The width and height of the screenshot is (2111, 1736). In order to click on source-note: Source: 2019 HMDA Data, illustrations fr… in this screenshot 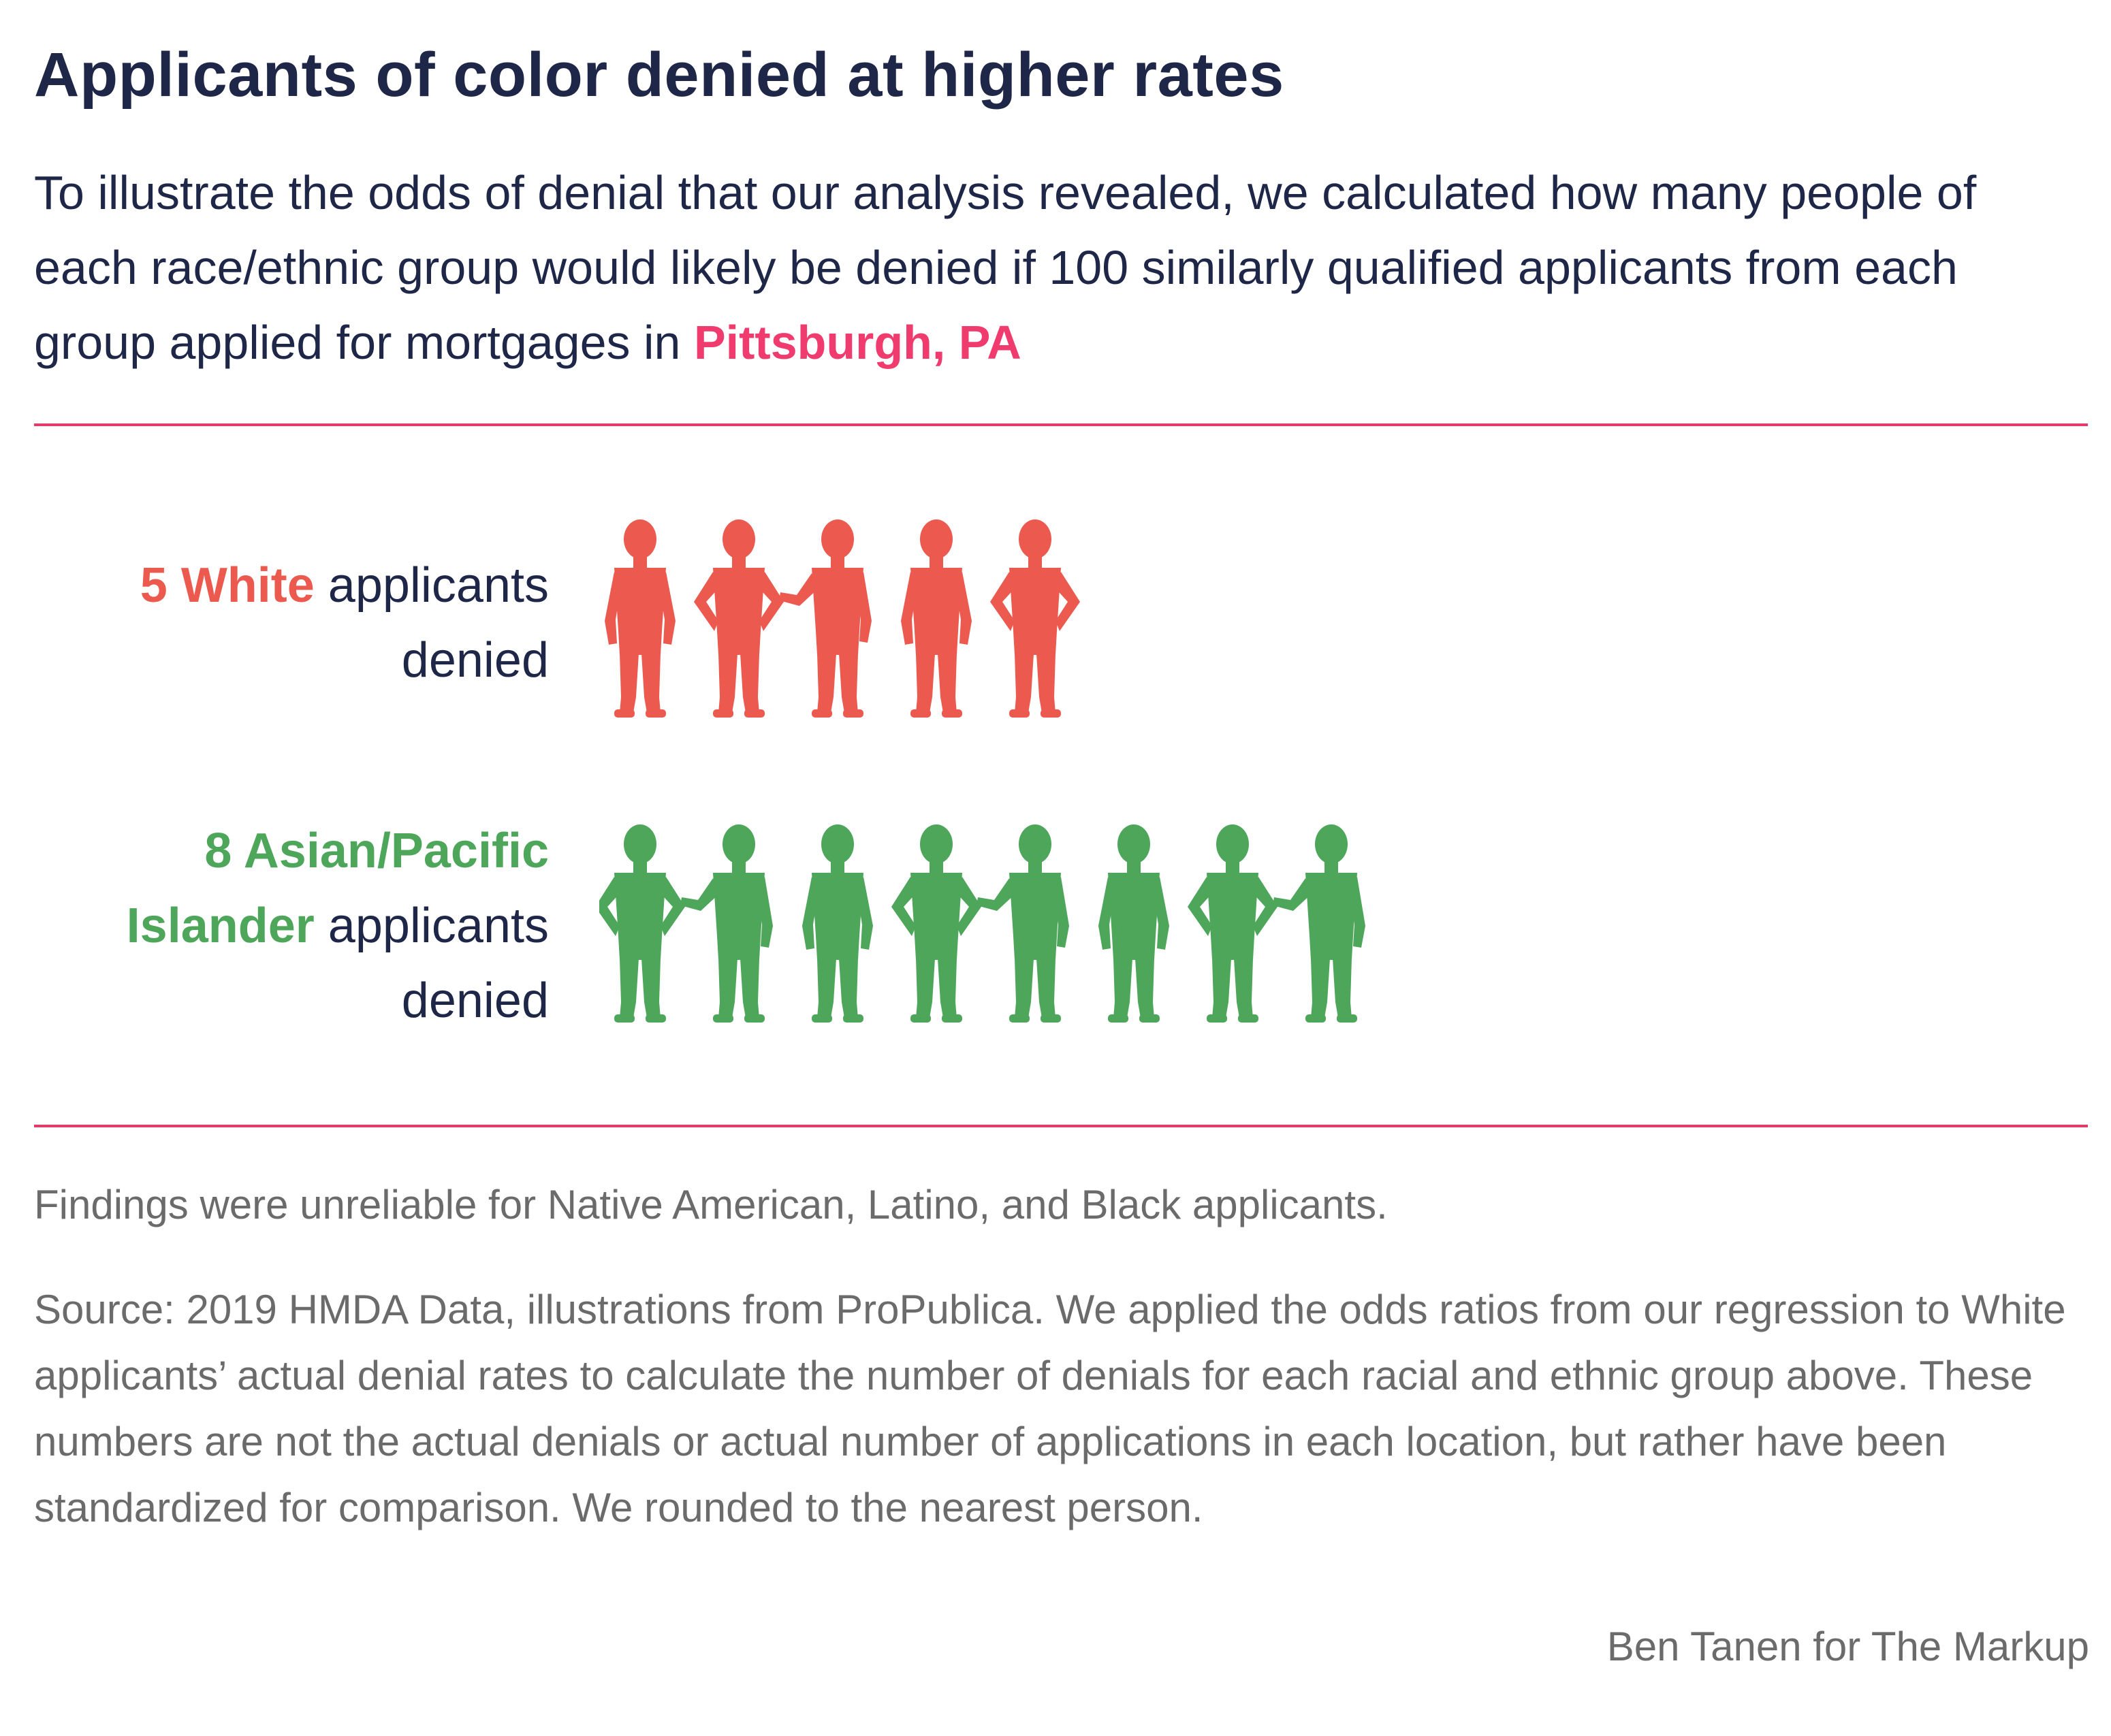, I will do `click(1050, 1408)`.